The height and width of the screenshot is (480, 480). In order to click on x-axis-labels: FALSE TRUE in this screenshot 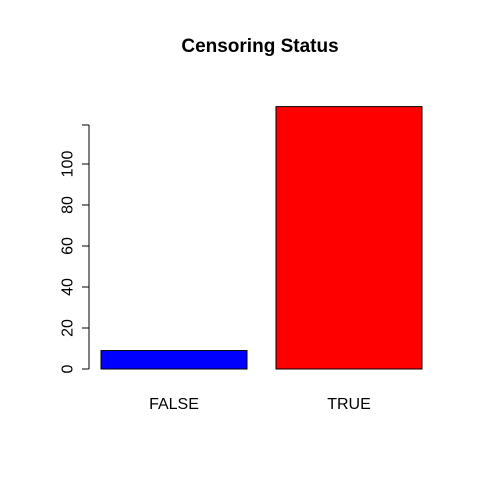, I will do `click(260, 404)`.